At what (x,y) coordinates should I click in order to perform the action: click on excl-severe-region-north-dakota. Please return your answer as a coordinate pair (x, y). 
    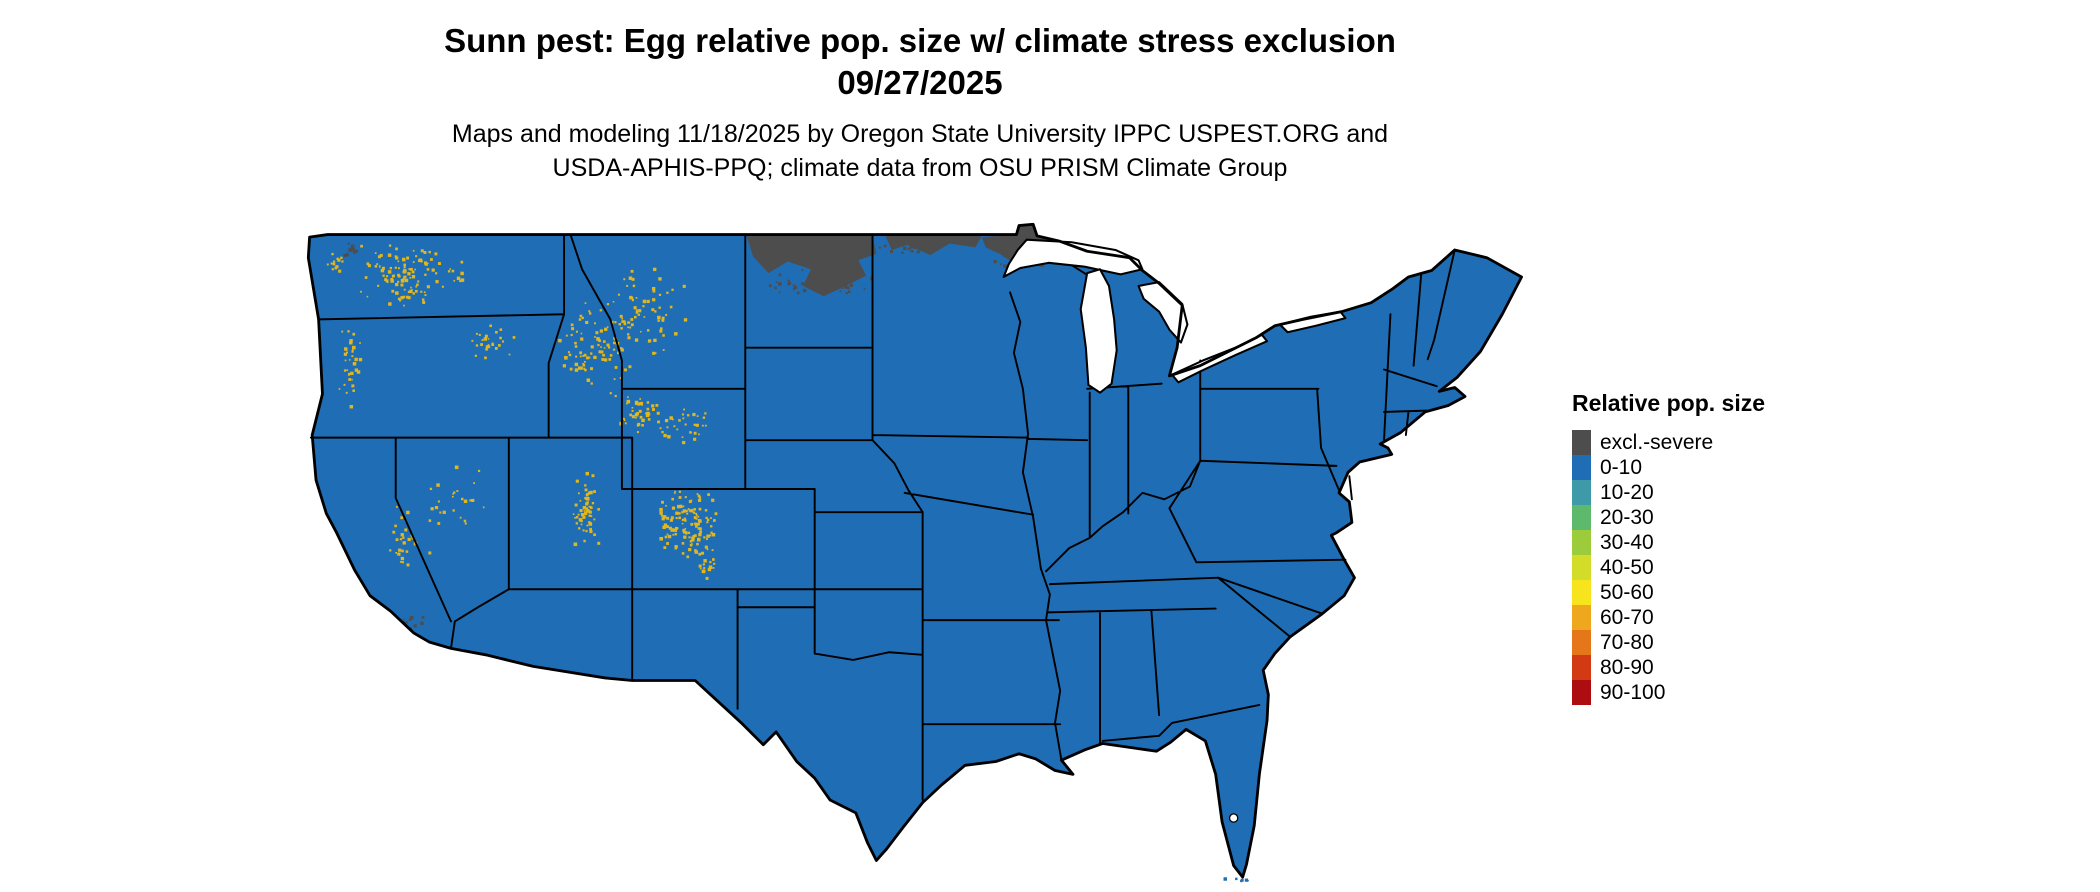
    Looking at the image, I should click on (811, 266).